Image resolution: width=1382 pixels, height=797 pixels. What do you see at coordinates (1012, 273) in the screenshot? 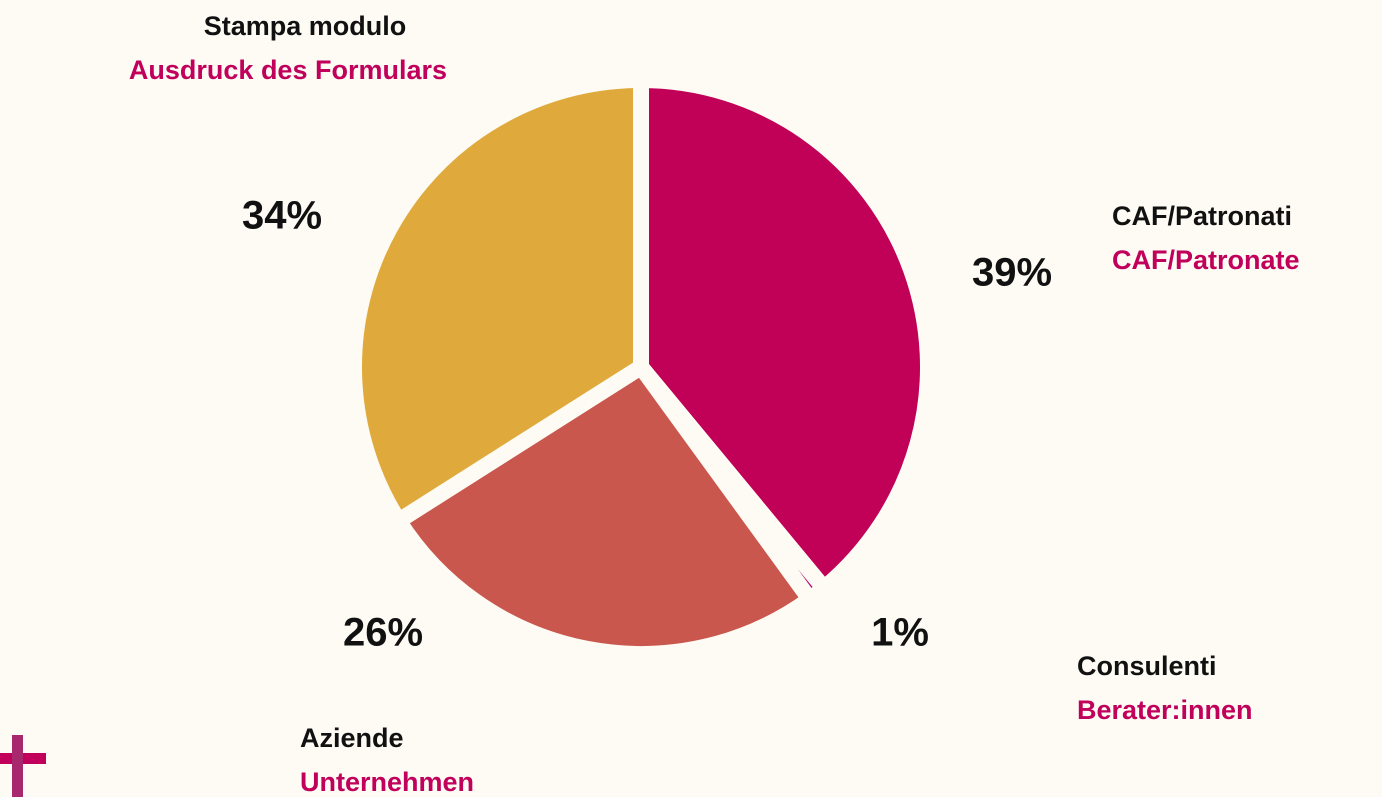
I see `value-label: 39%` at bounding box center [1012, 273].